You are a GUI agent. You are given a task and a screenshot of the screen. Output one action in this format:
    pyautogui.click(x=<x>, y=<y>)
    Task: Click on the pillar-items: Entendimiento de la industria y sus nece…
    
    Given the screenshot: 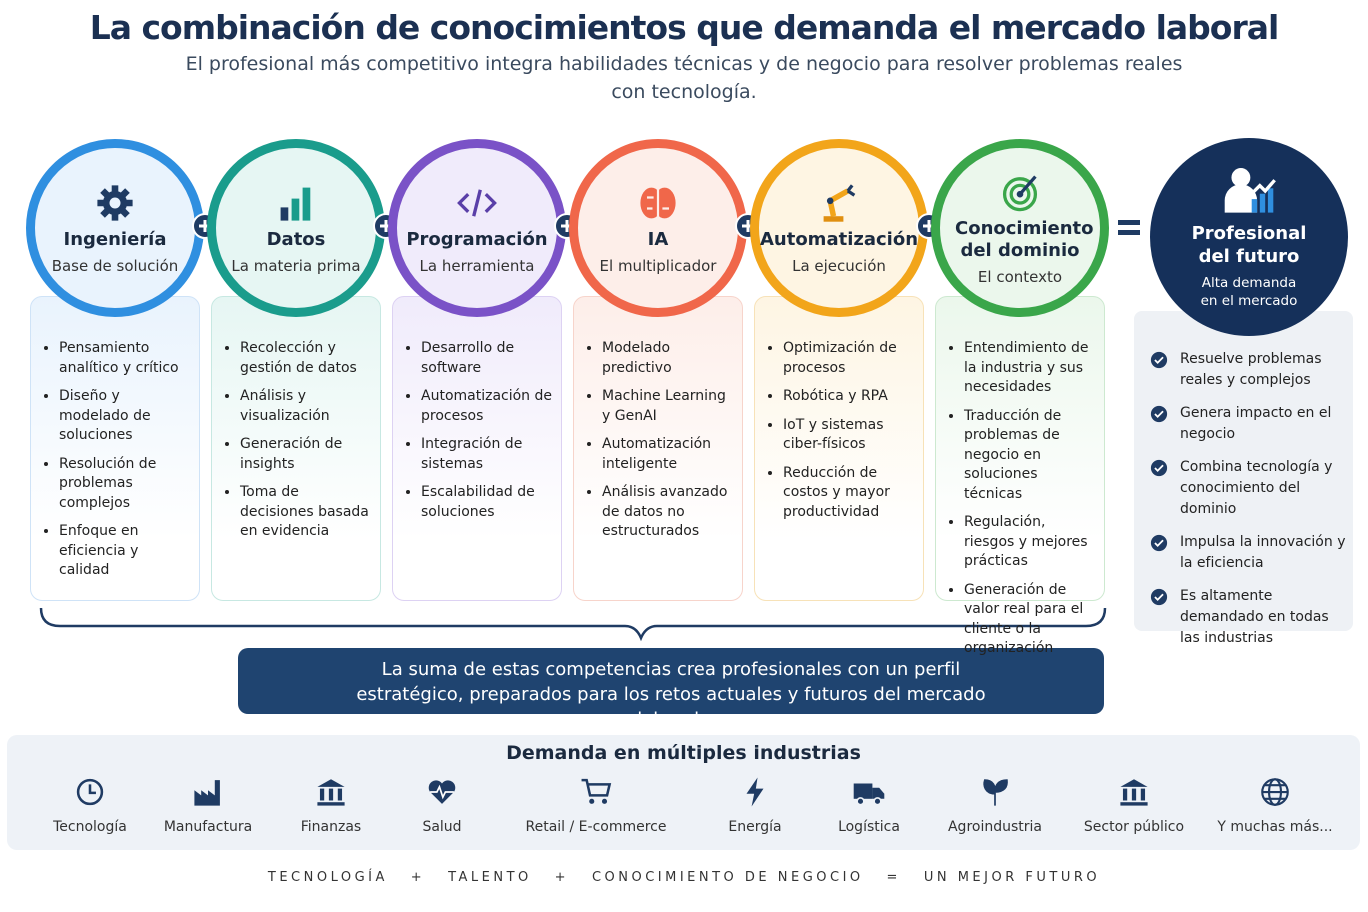 What is the action you would take?
    pyautogui.click(x=1024, y=499)
    